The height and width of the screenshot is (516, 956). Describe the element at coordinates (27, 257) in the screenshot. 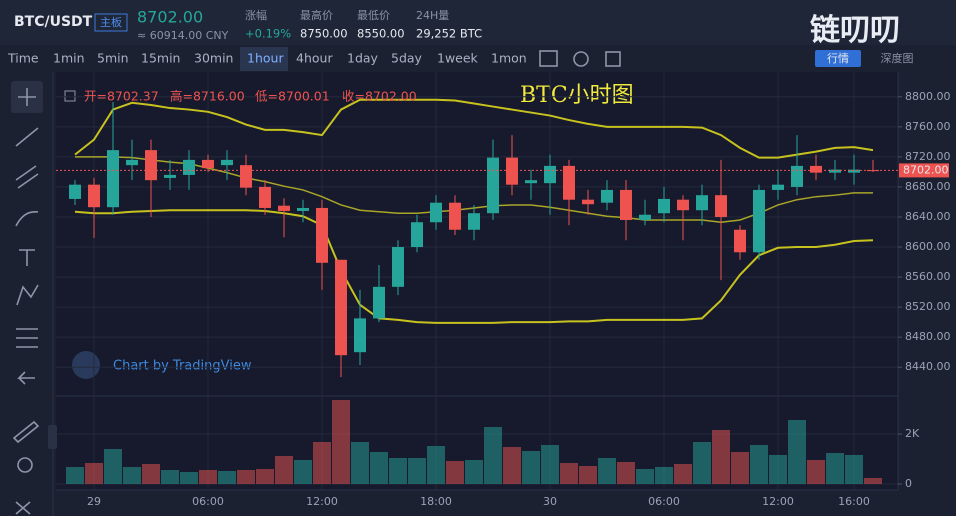

I see `text-tool` at that location.